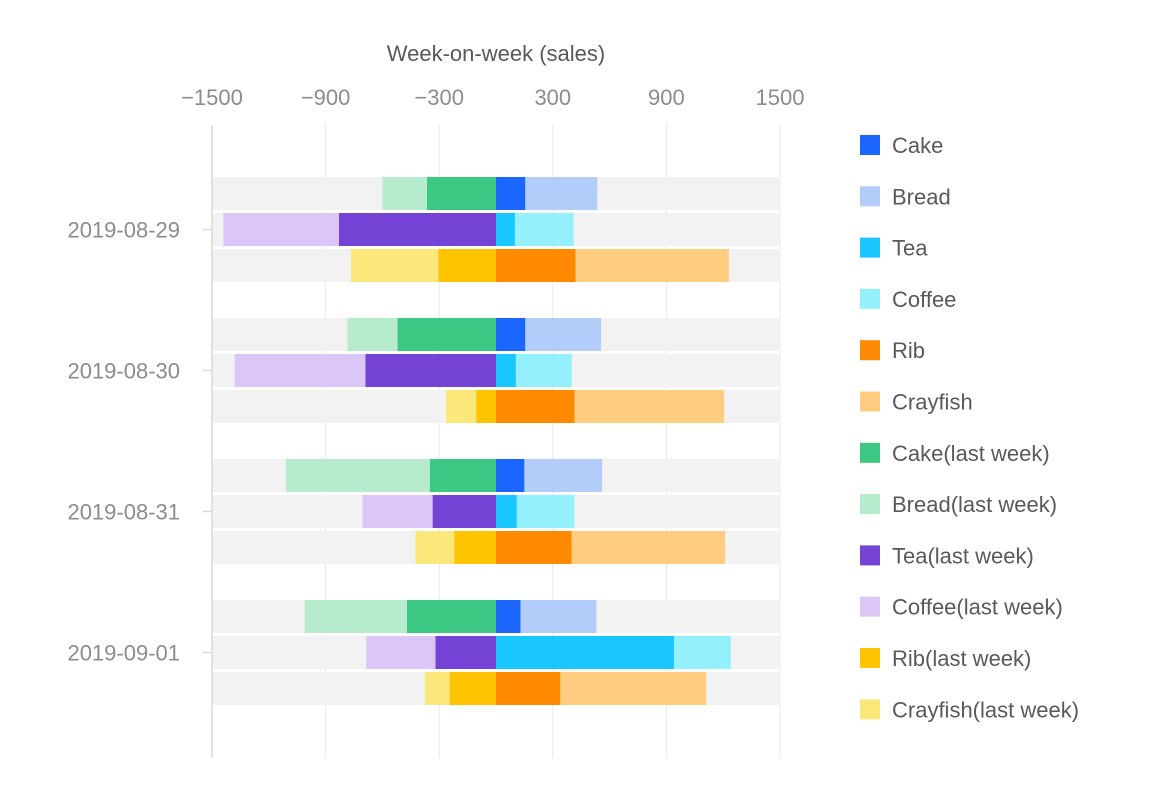 The width and height of the screenshot is (1150, 800). Describe the element at coordinates (921, 196) in the screenshot. I see `legend-label: Bread` at that location.